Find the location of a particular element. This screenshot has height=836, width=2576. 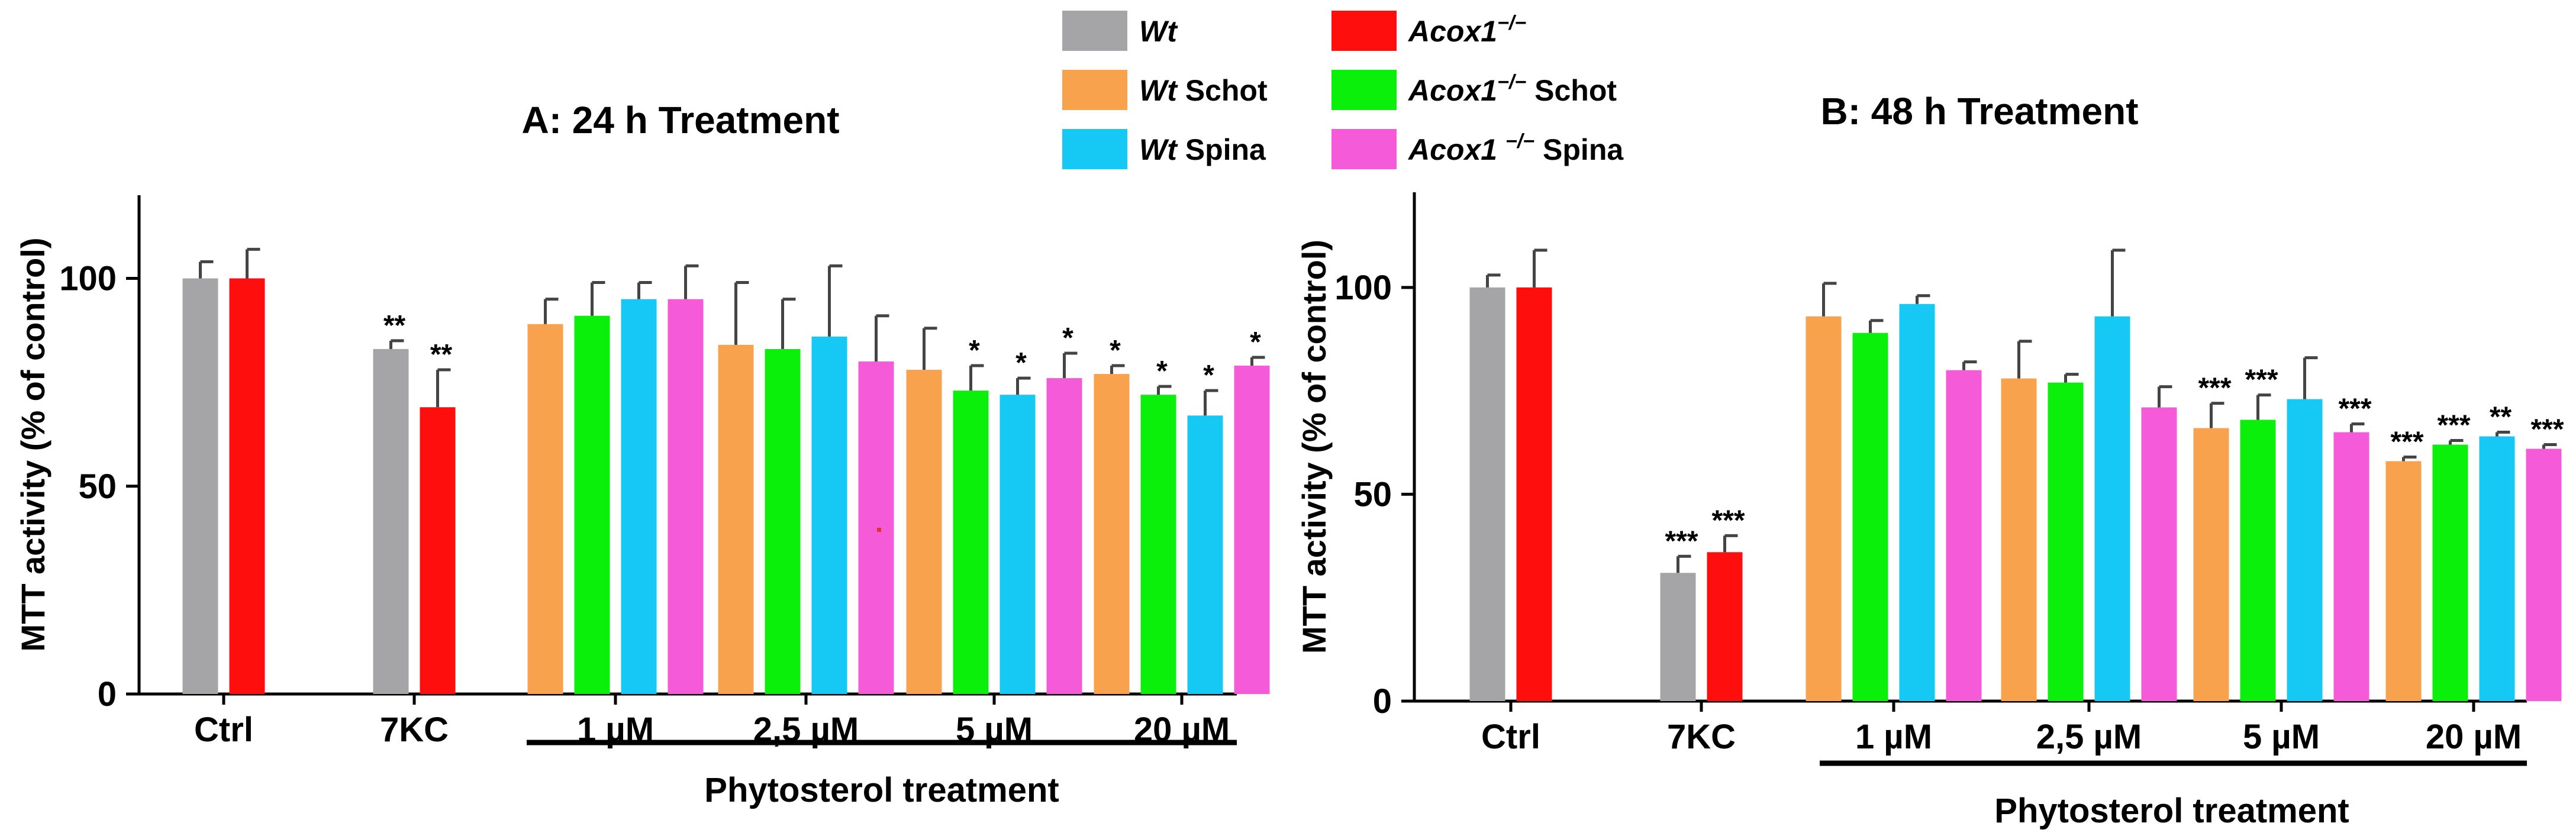

legend-label: Acox1 −/− Spina is located at coordinates (1515, 148).